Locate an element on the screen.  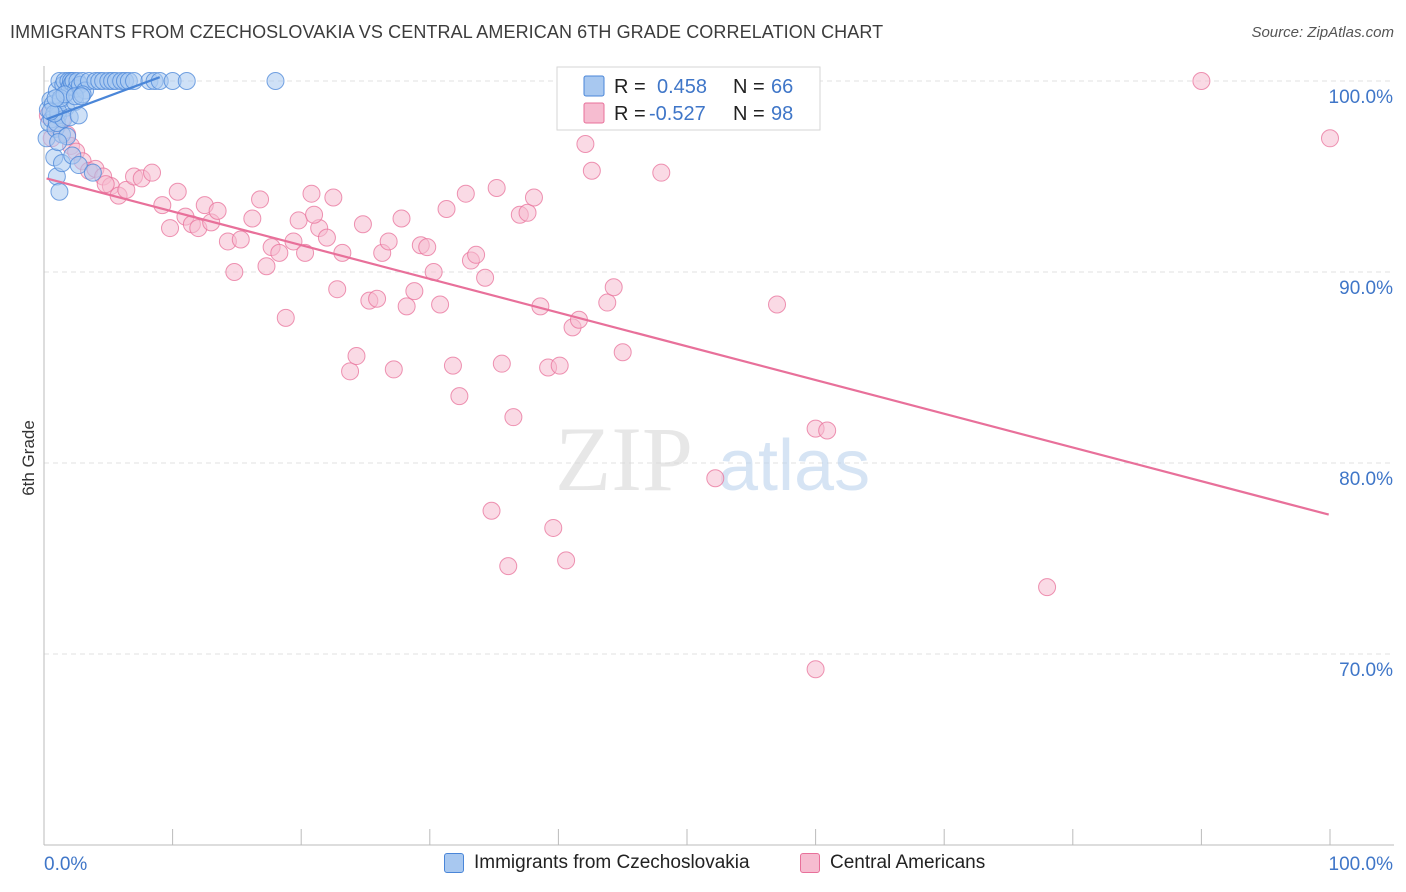
legend-r-value-2: -0.527 is located at coordinates (677, 114).